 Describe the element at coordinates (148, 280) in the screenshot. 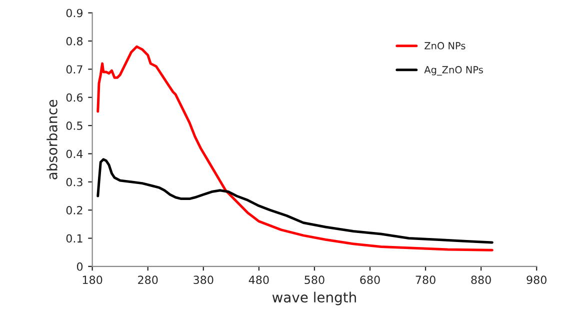

I see `x-tick-label: 280` at that location.